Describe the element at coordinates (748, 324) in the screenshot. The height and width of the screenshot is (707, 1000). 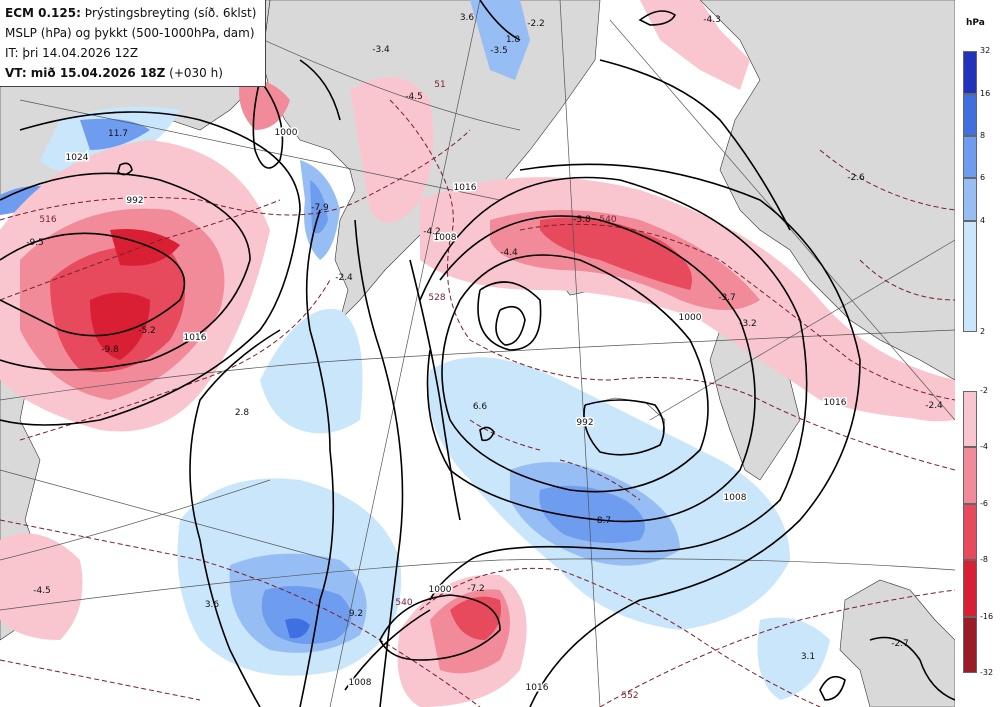
I see `pressure-change-label-15: -3.2` at that location.